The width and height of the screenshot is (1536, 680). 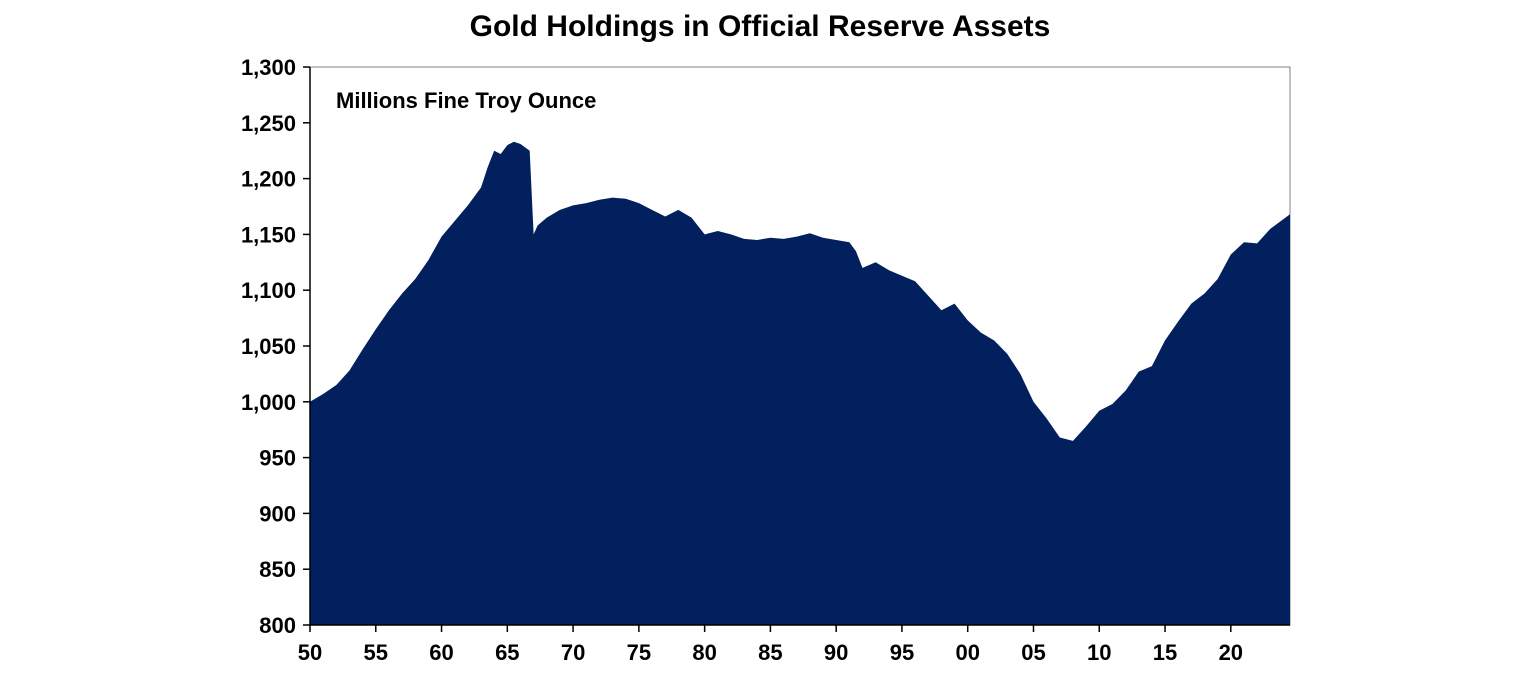 I want to click on chart-title: Gold Holdings in Official Reserve Assets, so click(x=760, y=26).